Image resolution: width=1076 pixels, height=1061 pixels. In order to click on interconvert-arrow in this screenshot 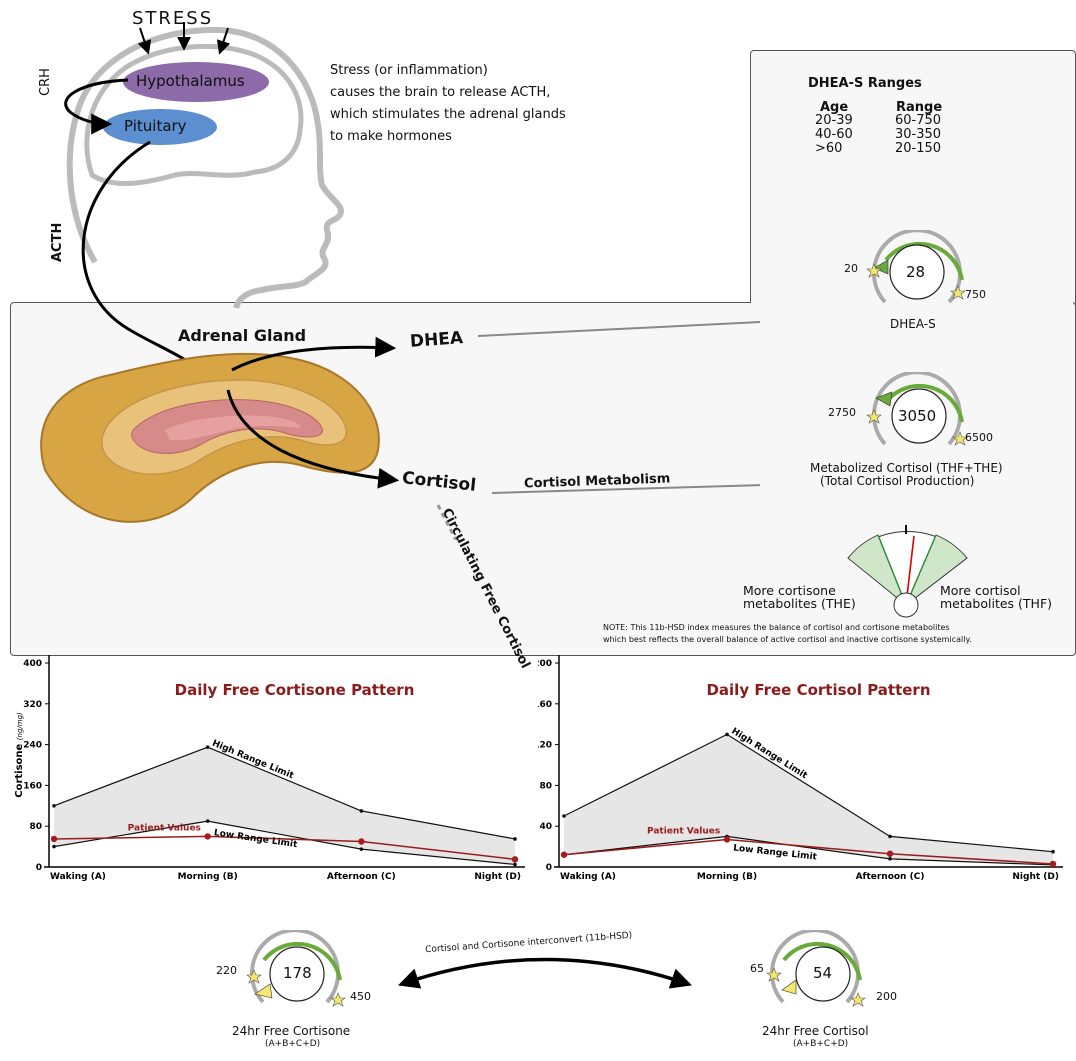, I will do `click(545, 973)`.